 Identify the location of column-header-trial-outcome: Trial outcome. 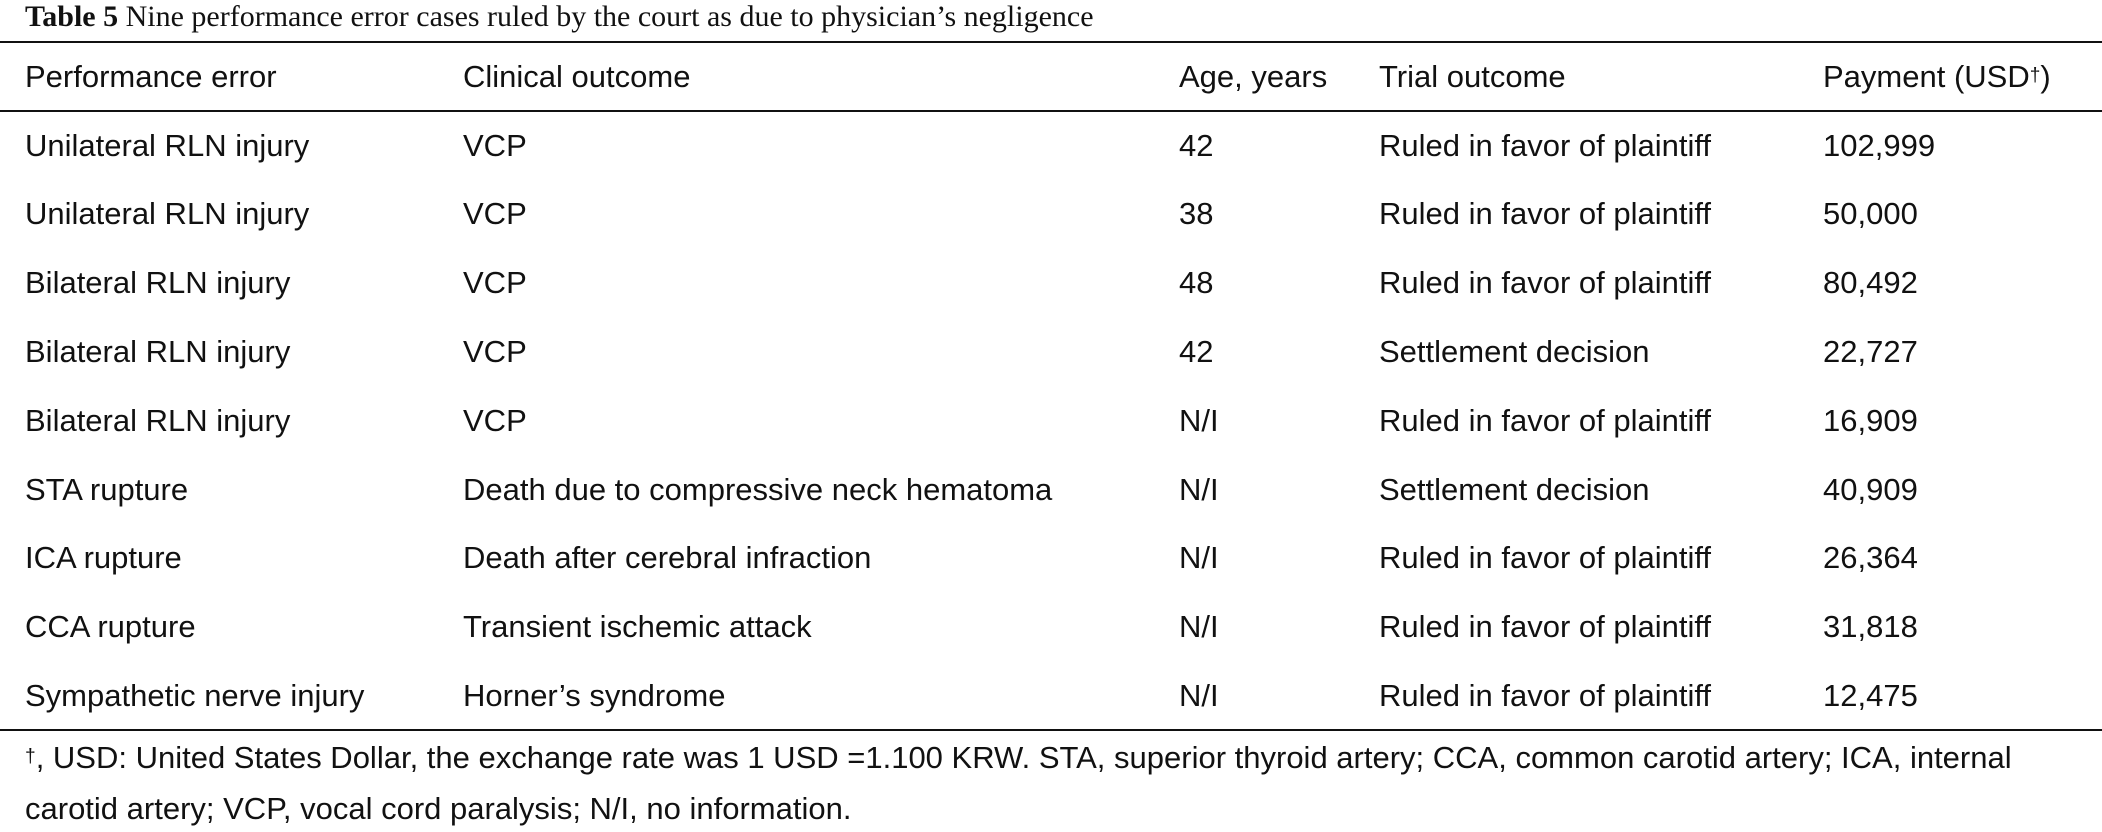
(1472, 76).